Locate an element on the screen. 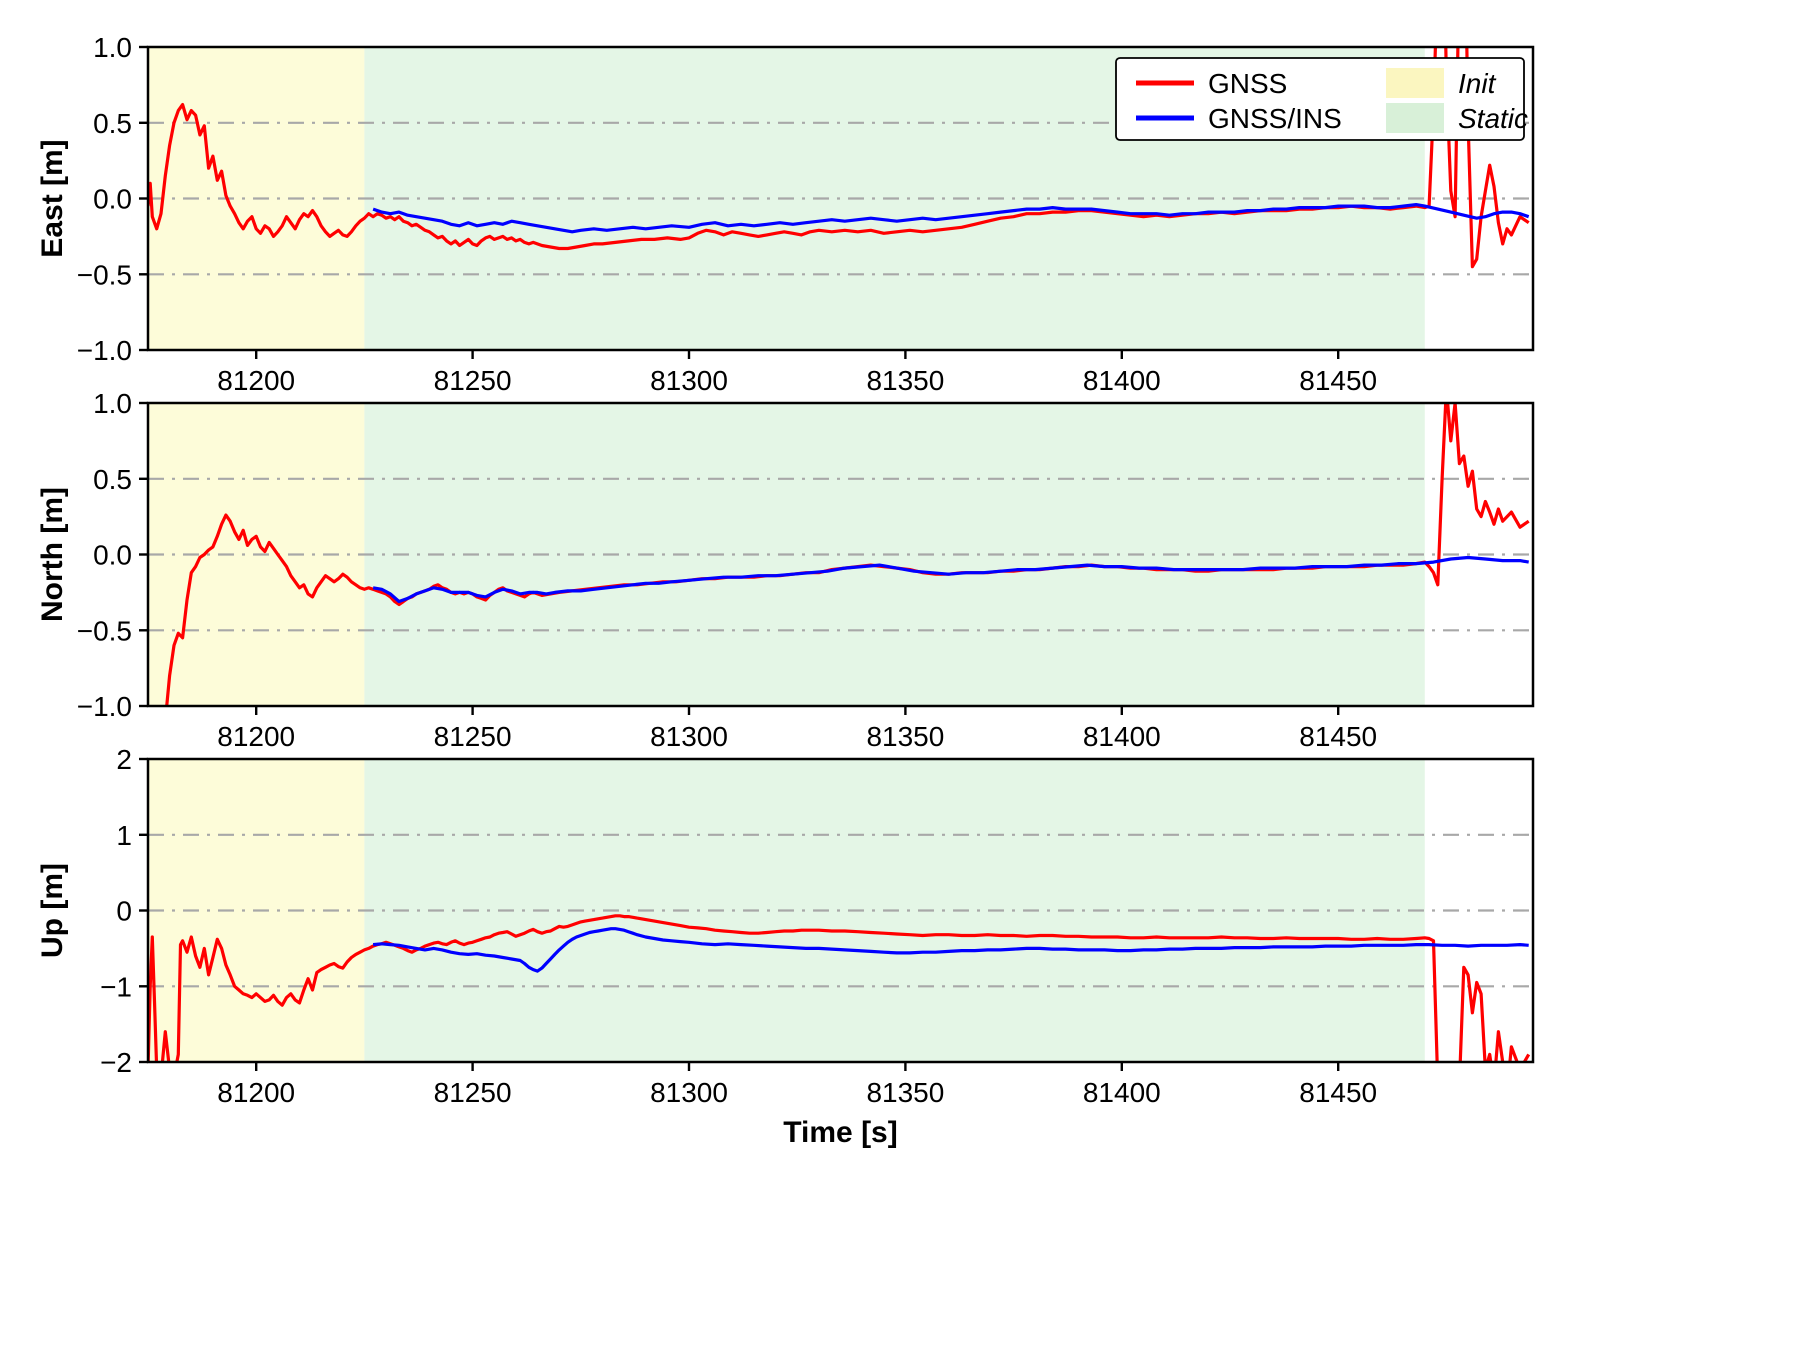 This screenshot has width=1800, height=1350. legend-label-static: Static is located at coordinates (1493, 118).